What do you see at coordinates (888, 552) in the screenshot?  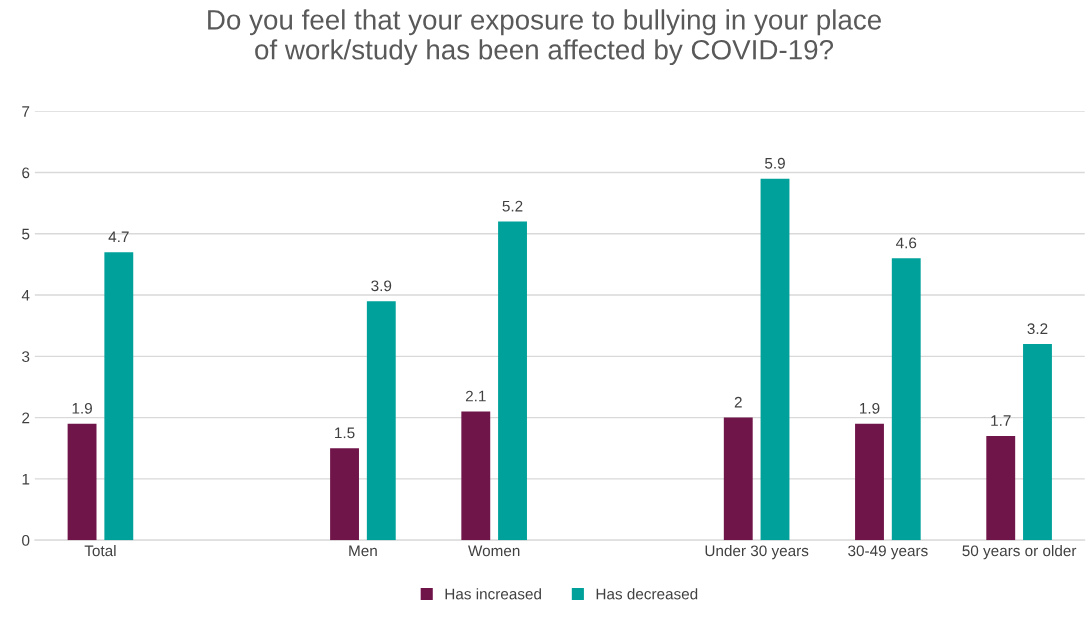 I see `x-tick-label: 30-49 years` at bounding box center [888, 552].